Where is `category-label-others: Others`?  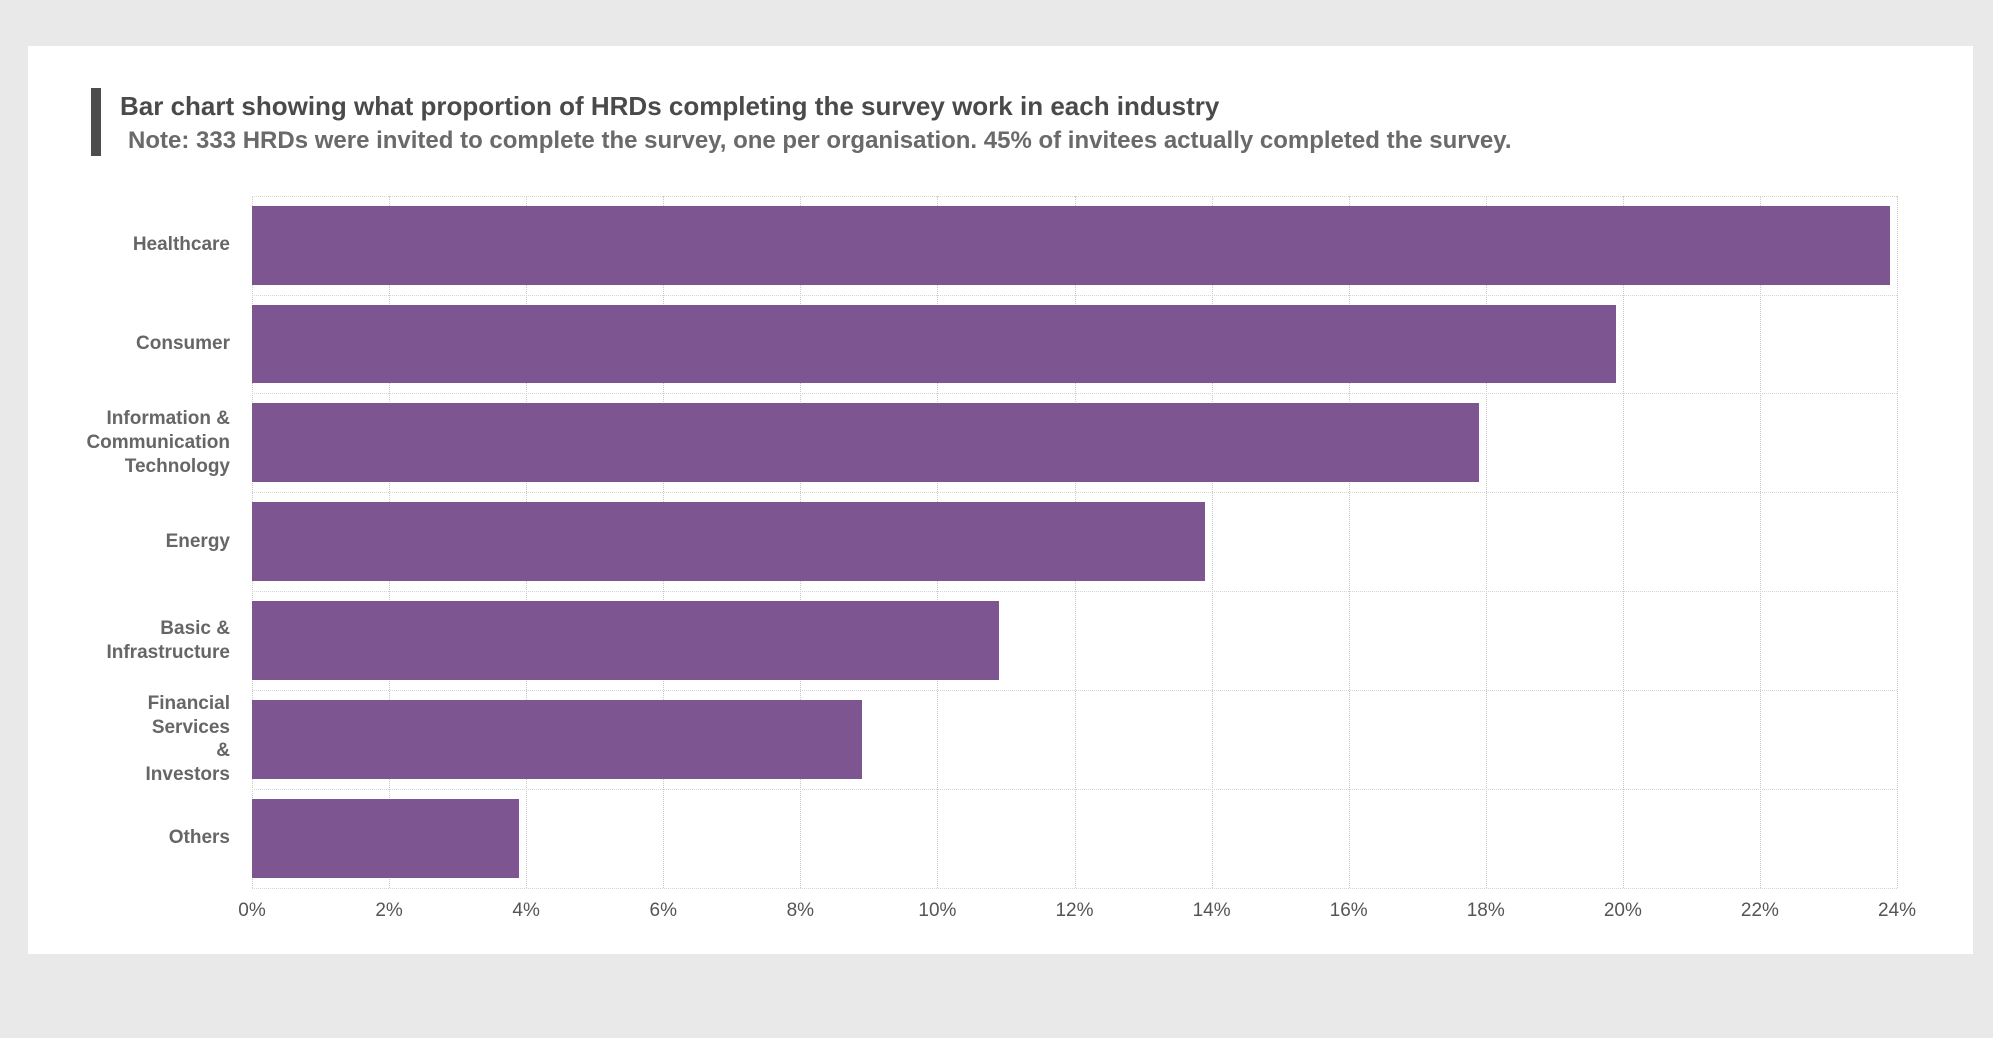 category-label-others: Others is located at coordinates (199, 838).